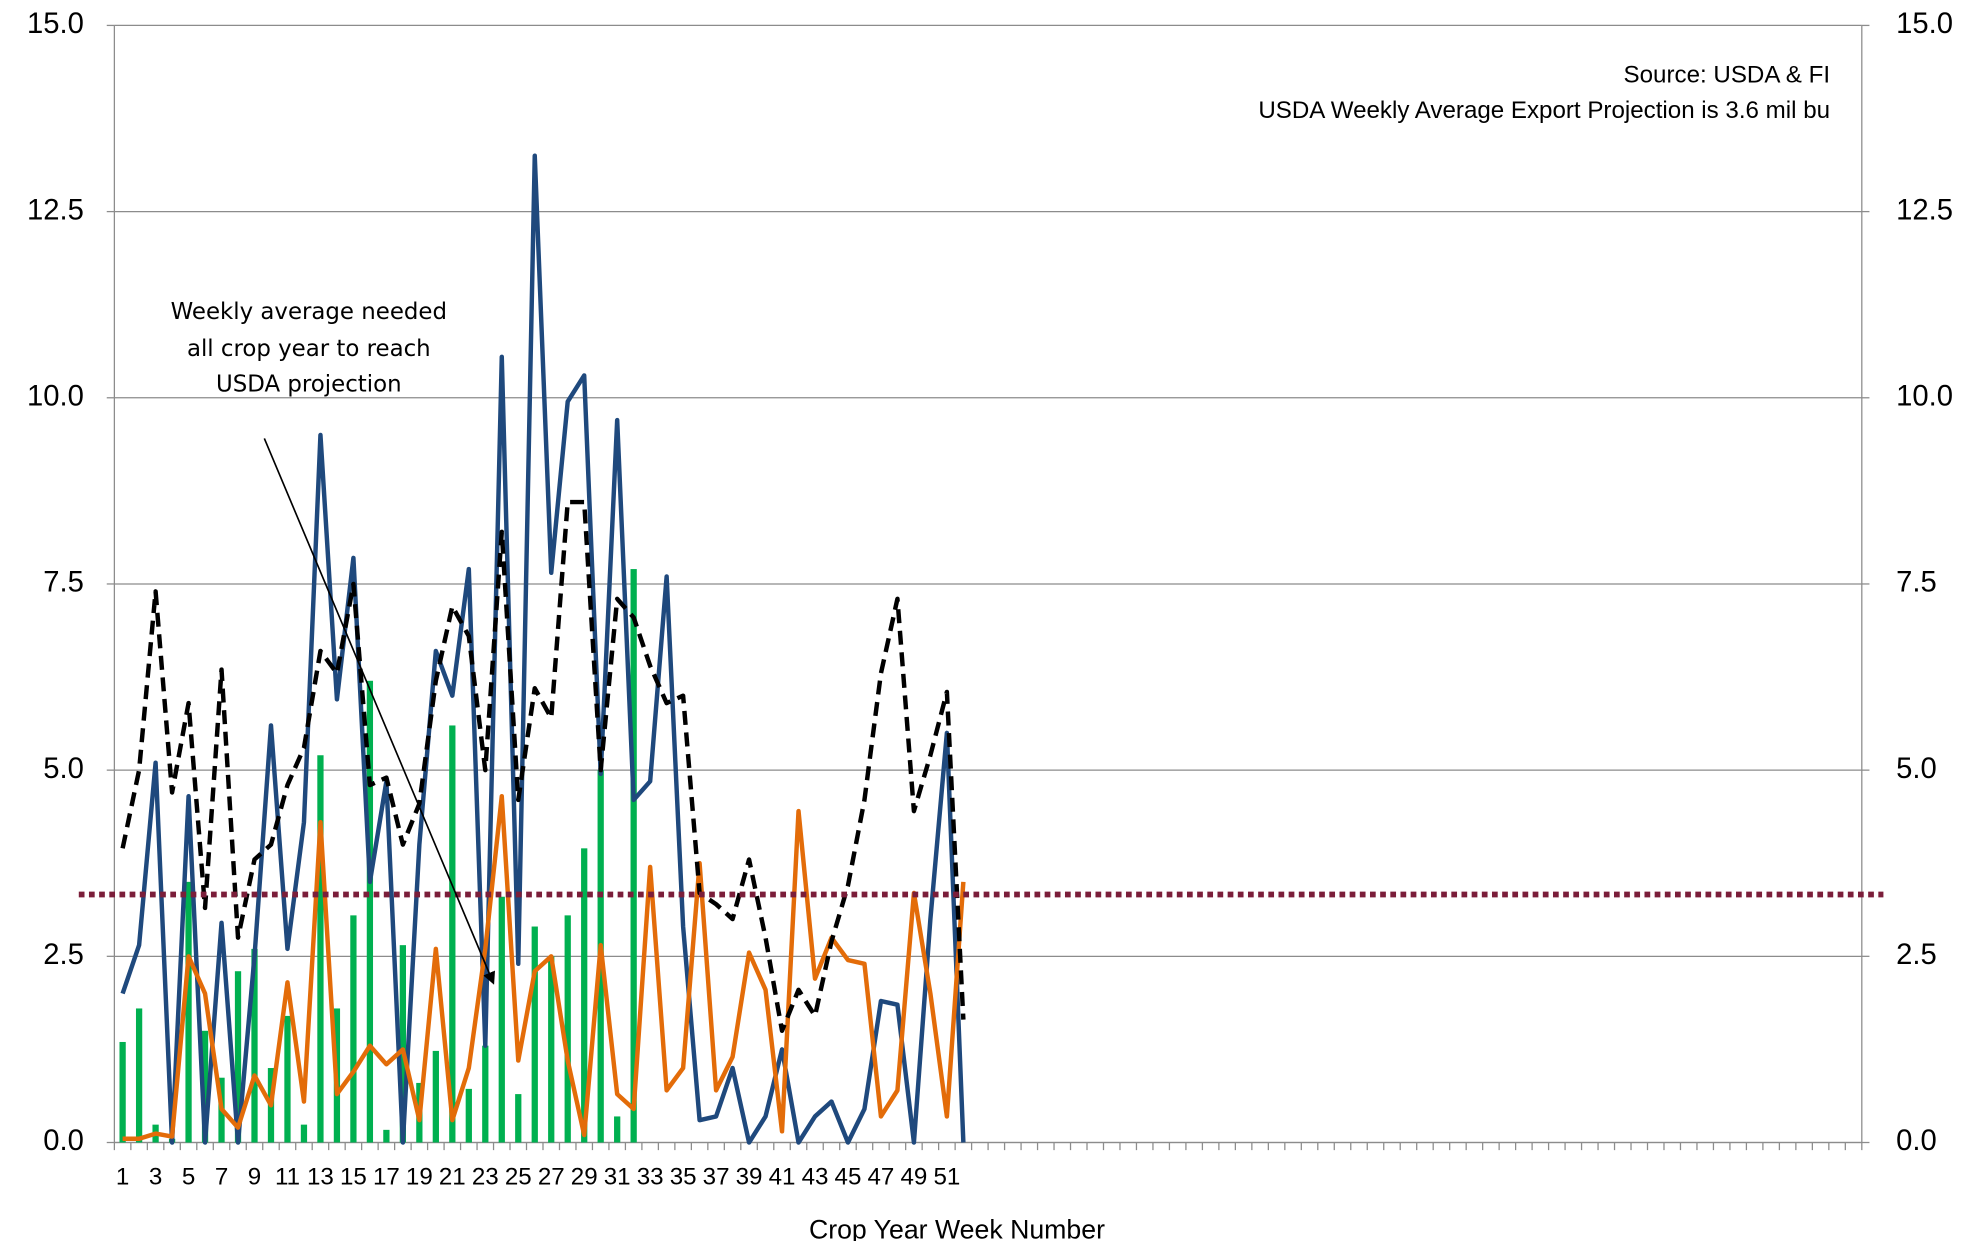  Describe the element at coordinates (782, 1176) in the screenshot. I see `x-tick-label: 41` at that location.